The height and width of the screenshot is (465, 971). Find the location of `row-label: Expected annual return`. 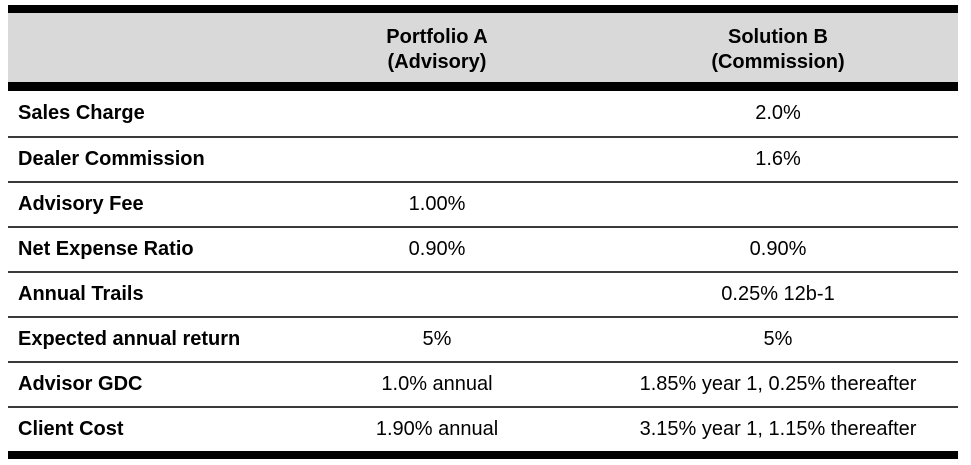

row-label: Expected annual return is located at coordinates (129, 339).